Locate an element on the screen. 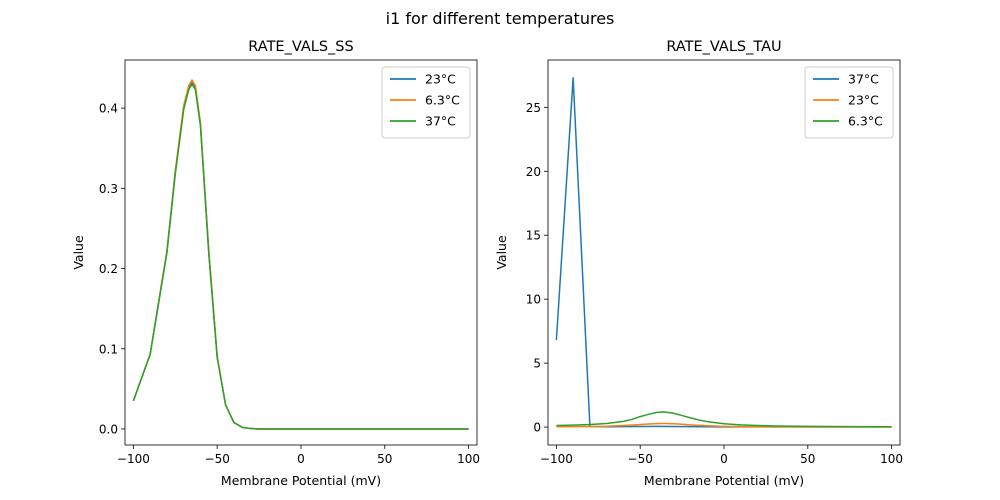  y-tick-label: 10 is located at coordinates (533, 300).